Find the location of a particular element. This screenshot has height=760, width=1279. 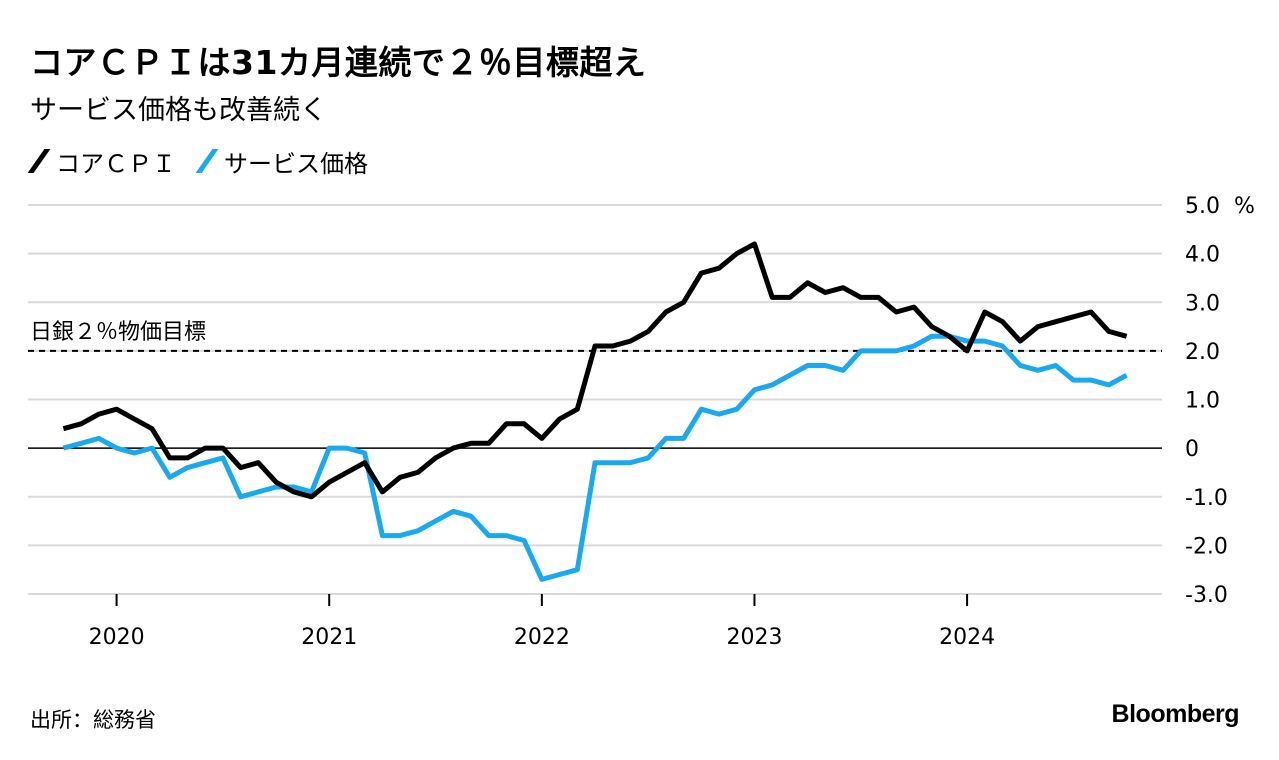

y-tick-label: 4.0 is located at coordinates (1202, 255).